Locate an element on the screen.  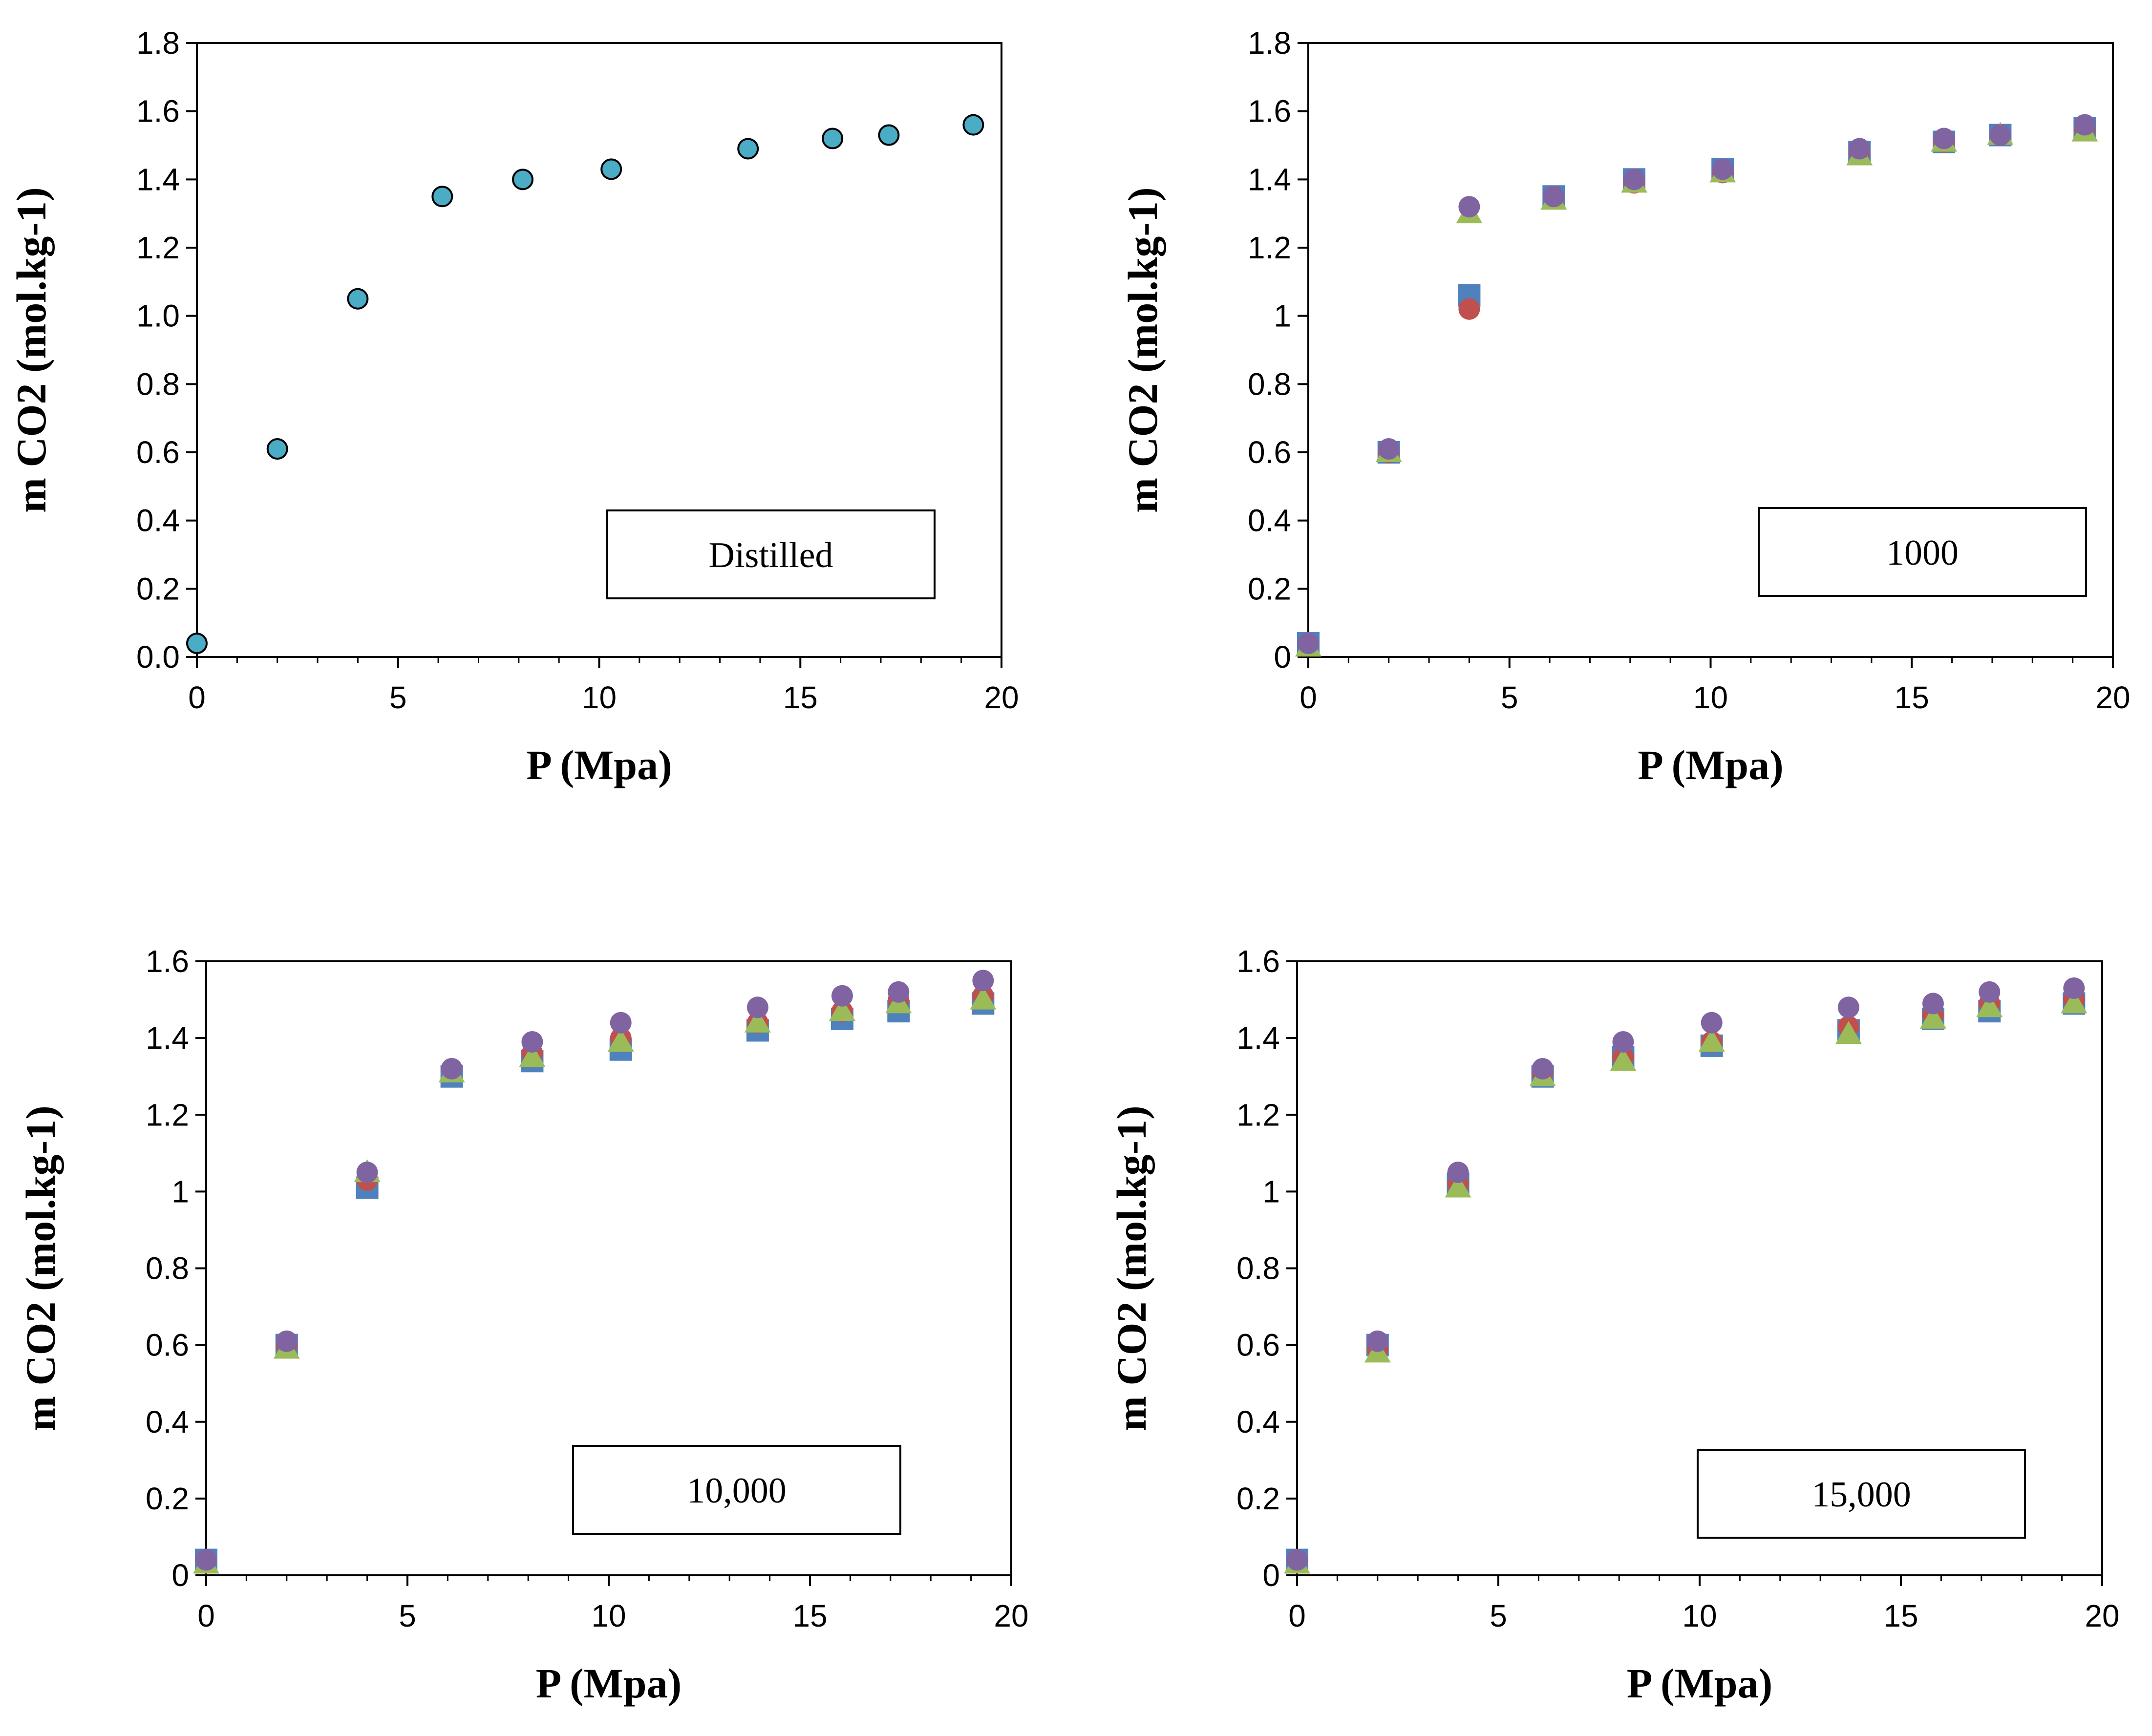
series-Distilled is located at coordinates (585, 384).